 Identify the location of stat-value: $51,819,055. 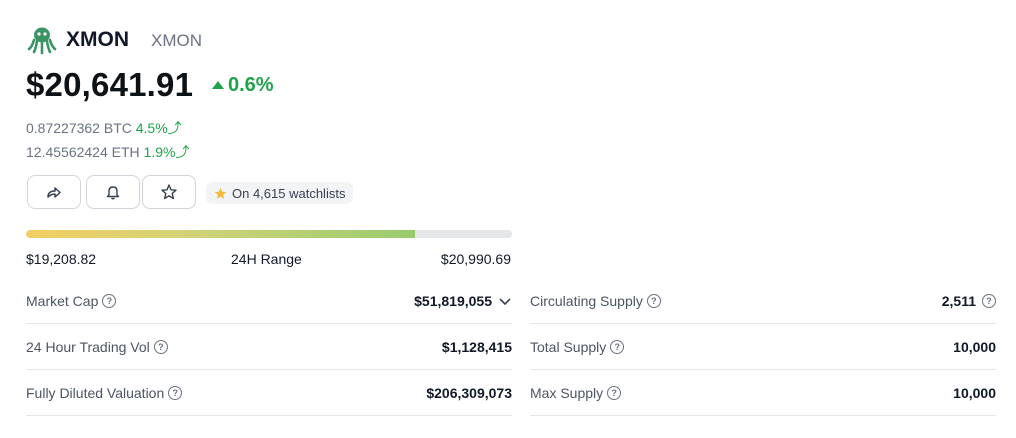
(463, 301).